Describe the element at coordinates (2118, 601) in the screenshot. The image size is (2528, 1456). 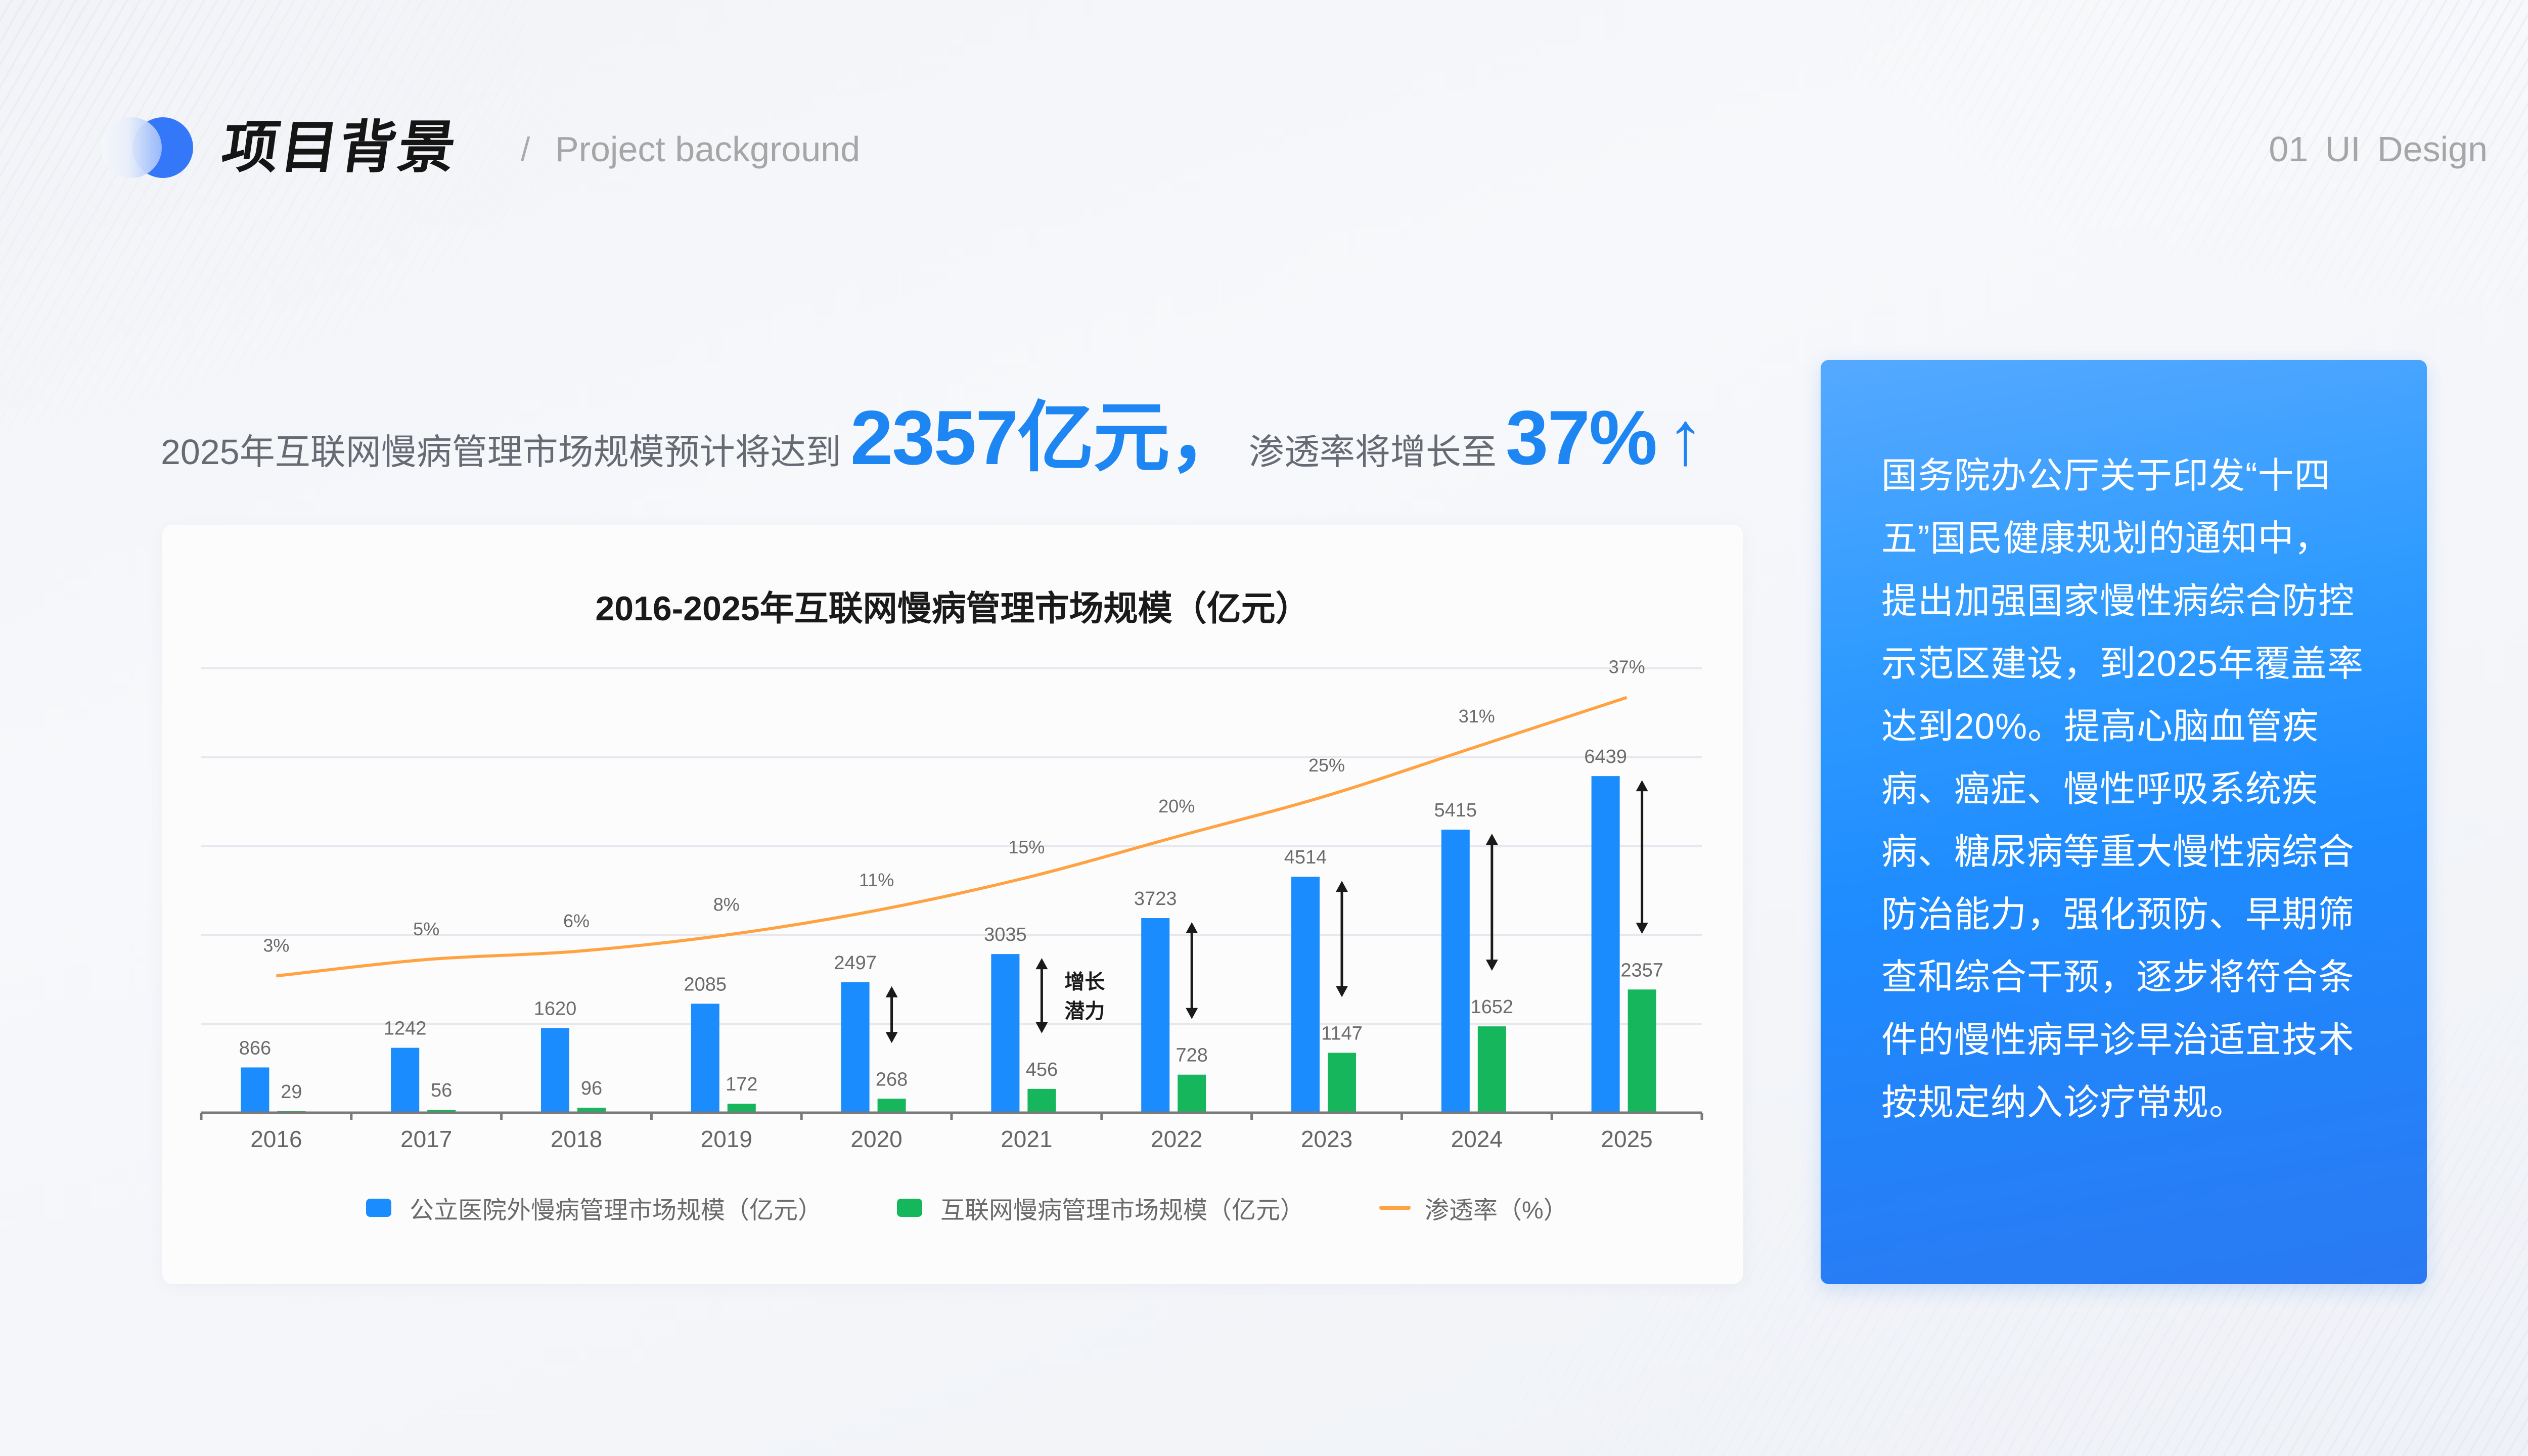
I see `policy-text-line: 提出加强国家慢性病综合防控` at that location.